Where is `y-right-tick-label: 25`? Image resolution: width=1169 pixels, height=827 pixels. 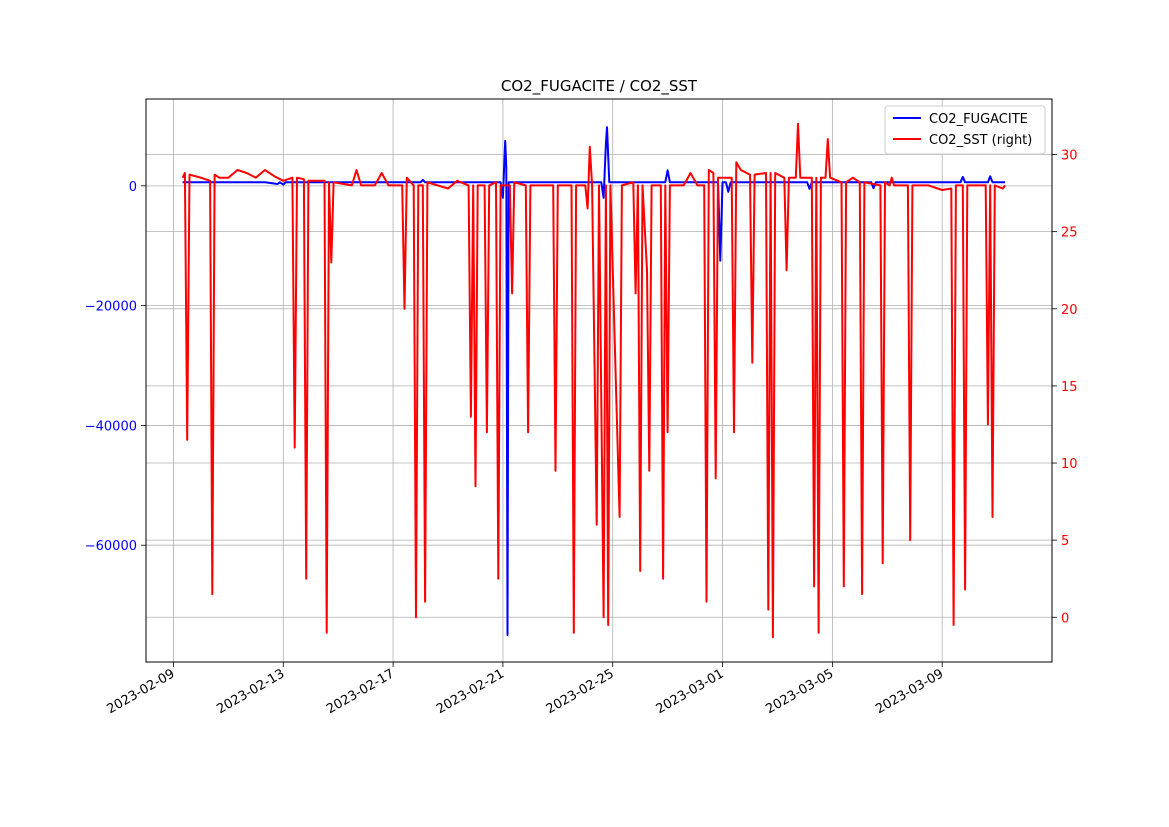
y-right-tick-label: 25 is located at coordinates (1069, 233).